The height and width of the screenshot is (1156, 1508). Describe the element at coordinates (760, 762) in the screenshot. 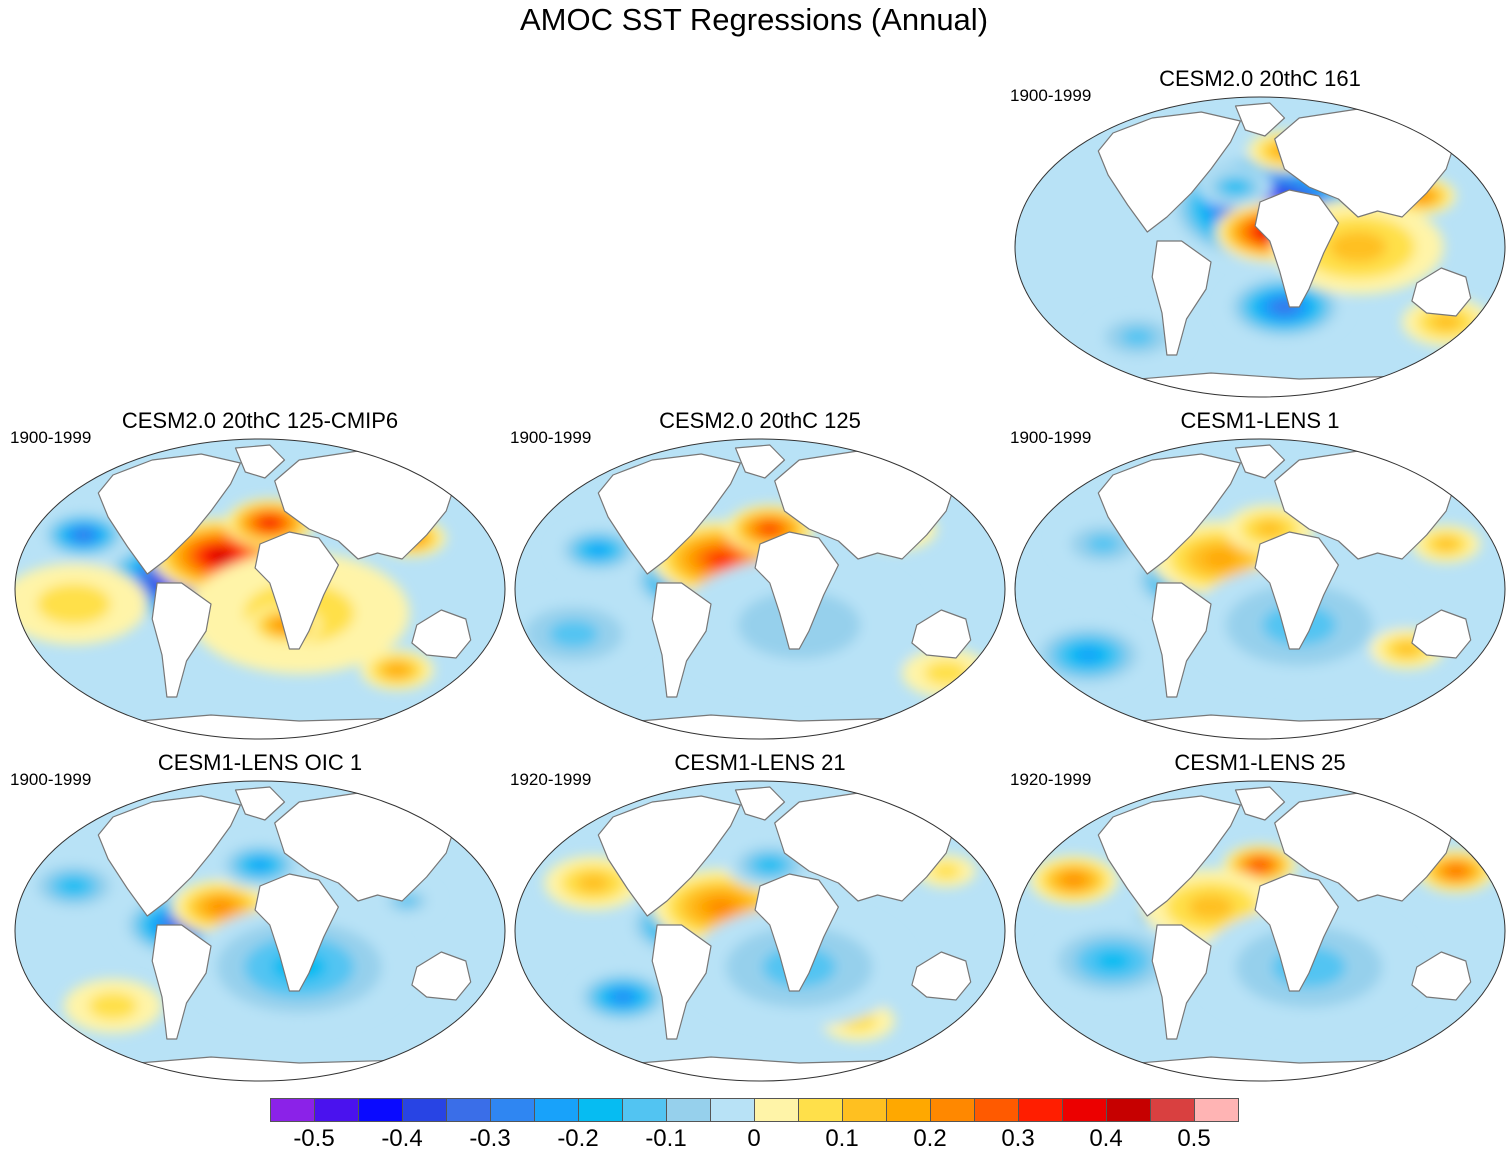

I see `panel-title: CESM1-LENS 21` at that location.